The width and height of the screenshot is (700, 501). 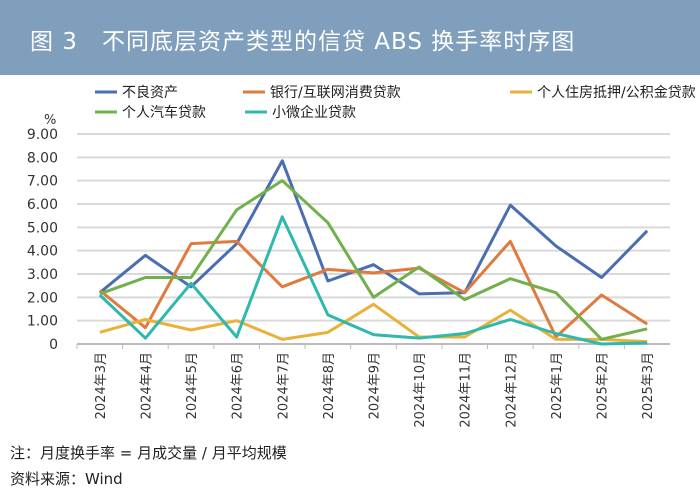 What do you see at coordinates (150, 93) in the screenshot?
I see `legend-label: 不良资产` at bounding box center [150, 93].